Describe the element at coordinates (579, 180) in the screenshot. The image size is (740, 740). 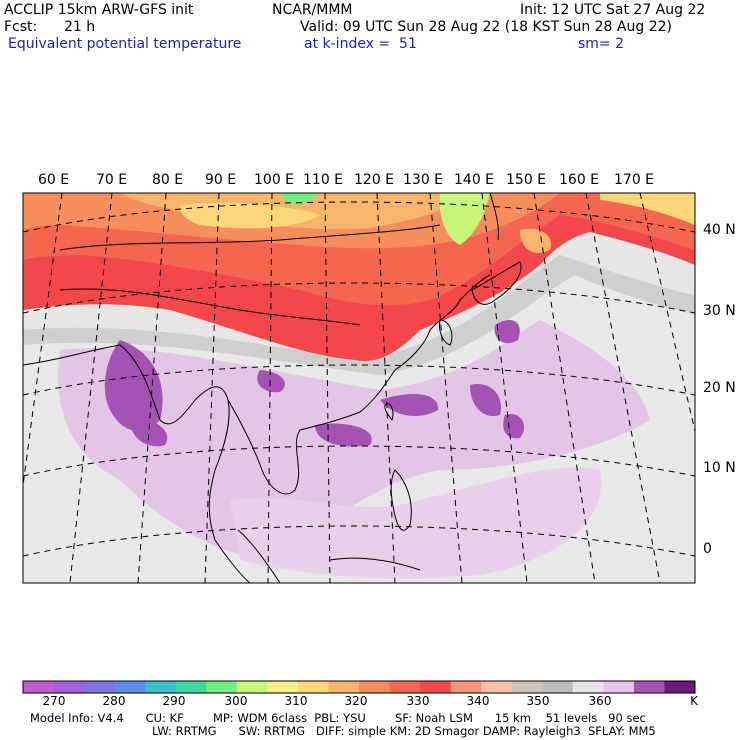
I see `lon-label: 160 E` at that location.